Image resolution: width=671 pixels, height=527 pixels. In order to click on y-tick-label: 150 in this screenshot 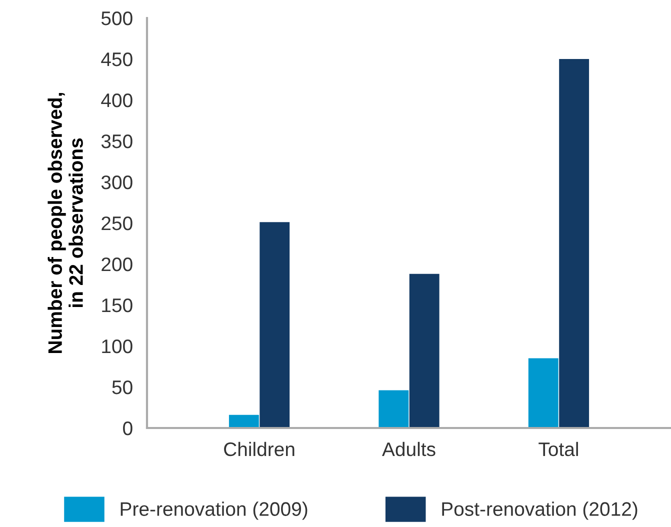, I will do `click(117, 305)`.